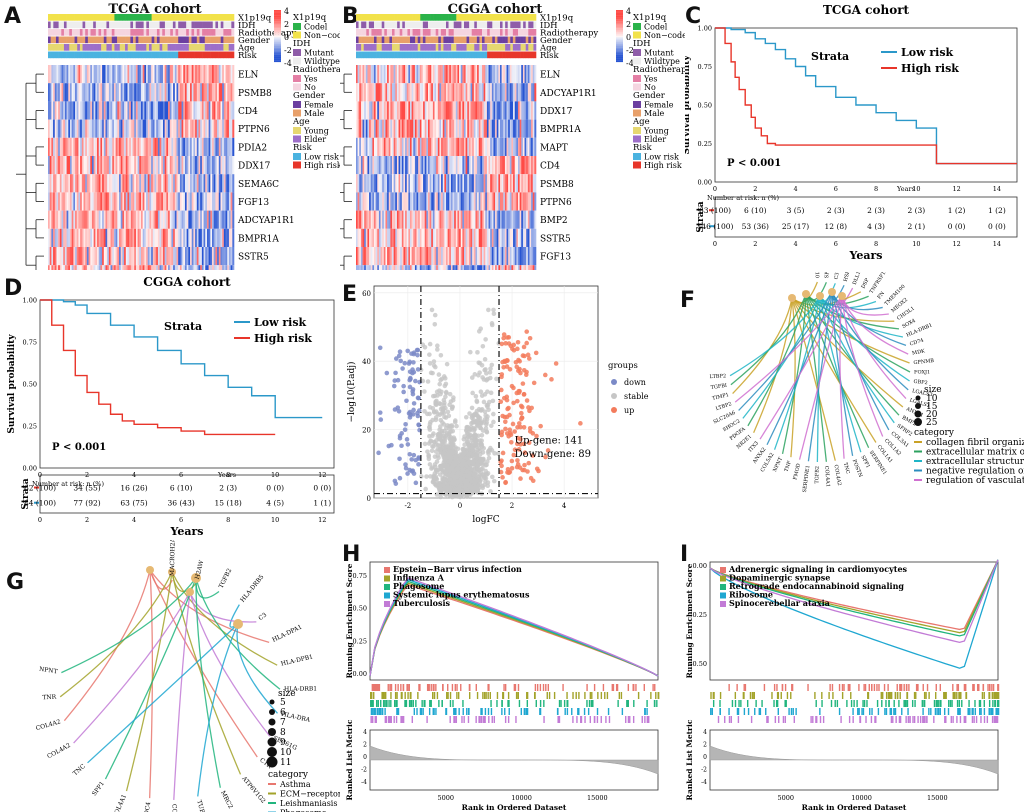 This screenshot has width=1024, height=812. What do you see at coordinates (314, 113) in the screenshot?
I see `legend-label: Male` at bounding box center [314, 113].